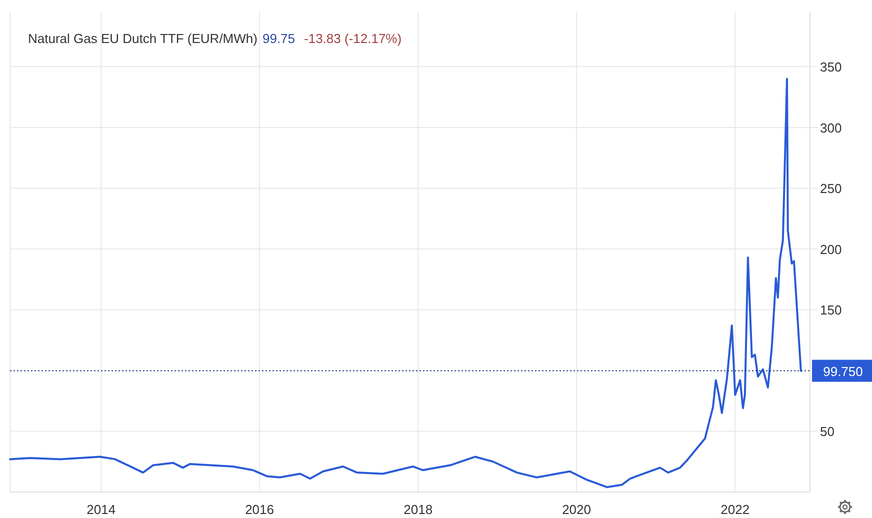 The image size is (872, 518). I want to click on x-tick-label: 2016, so click(259, 509).